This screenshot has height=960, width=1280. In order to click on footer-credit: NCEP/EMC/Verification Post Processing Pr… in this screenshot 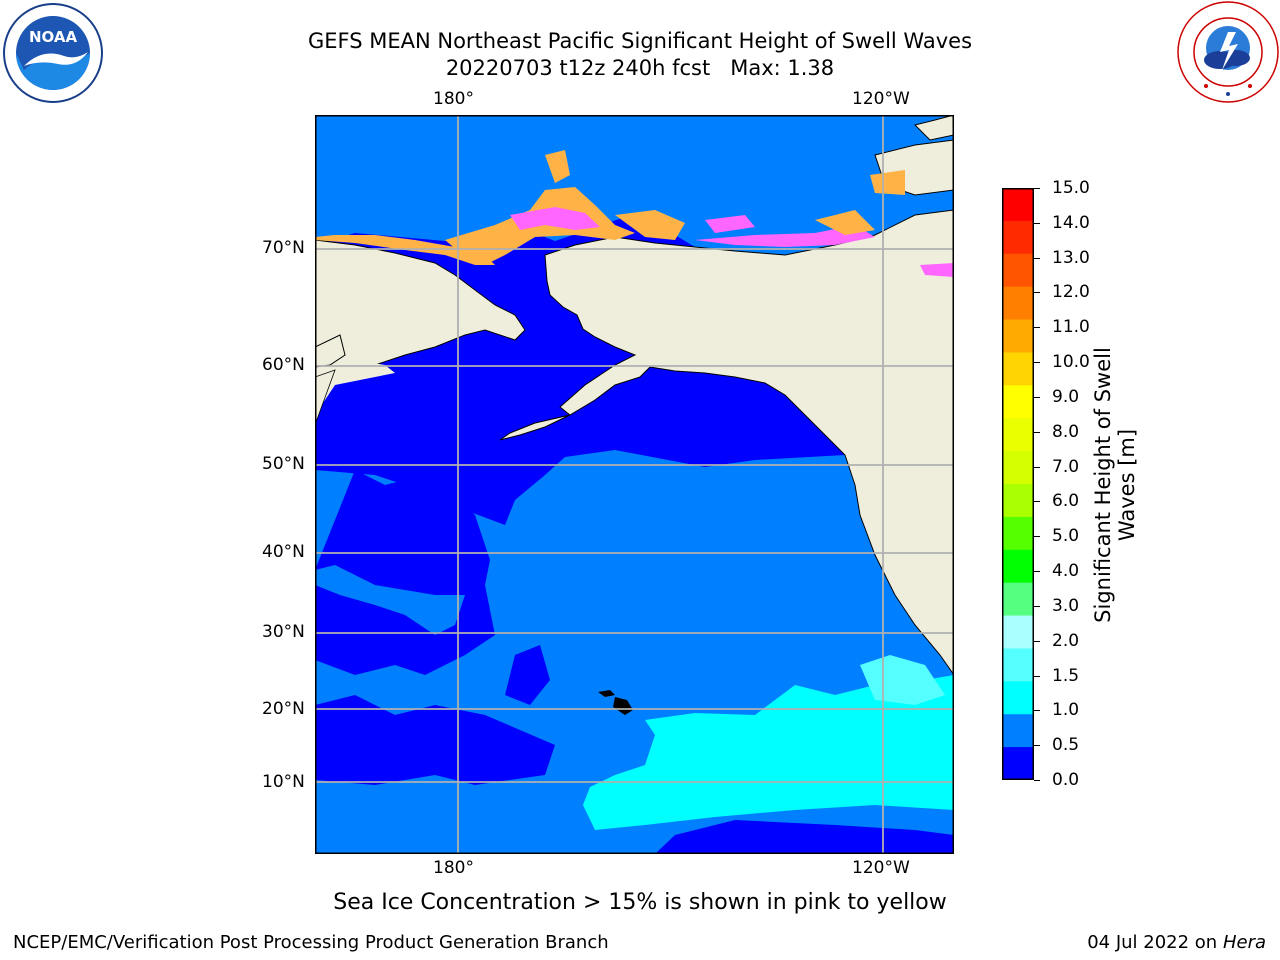, I will do `click(311, 942)`.